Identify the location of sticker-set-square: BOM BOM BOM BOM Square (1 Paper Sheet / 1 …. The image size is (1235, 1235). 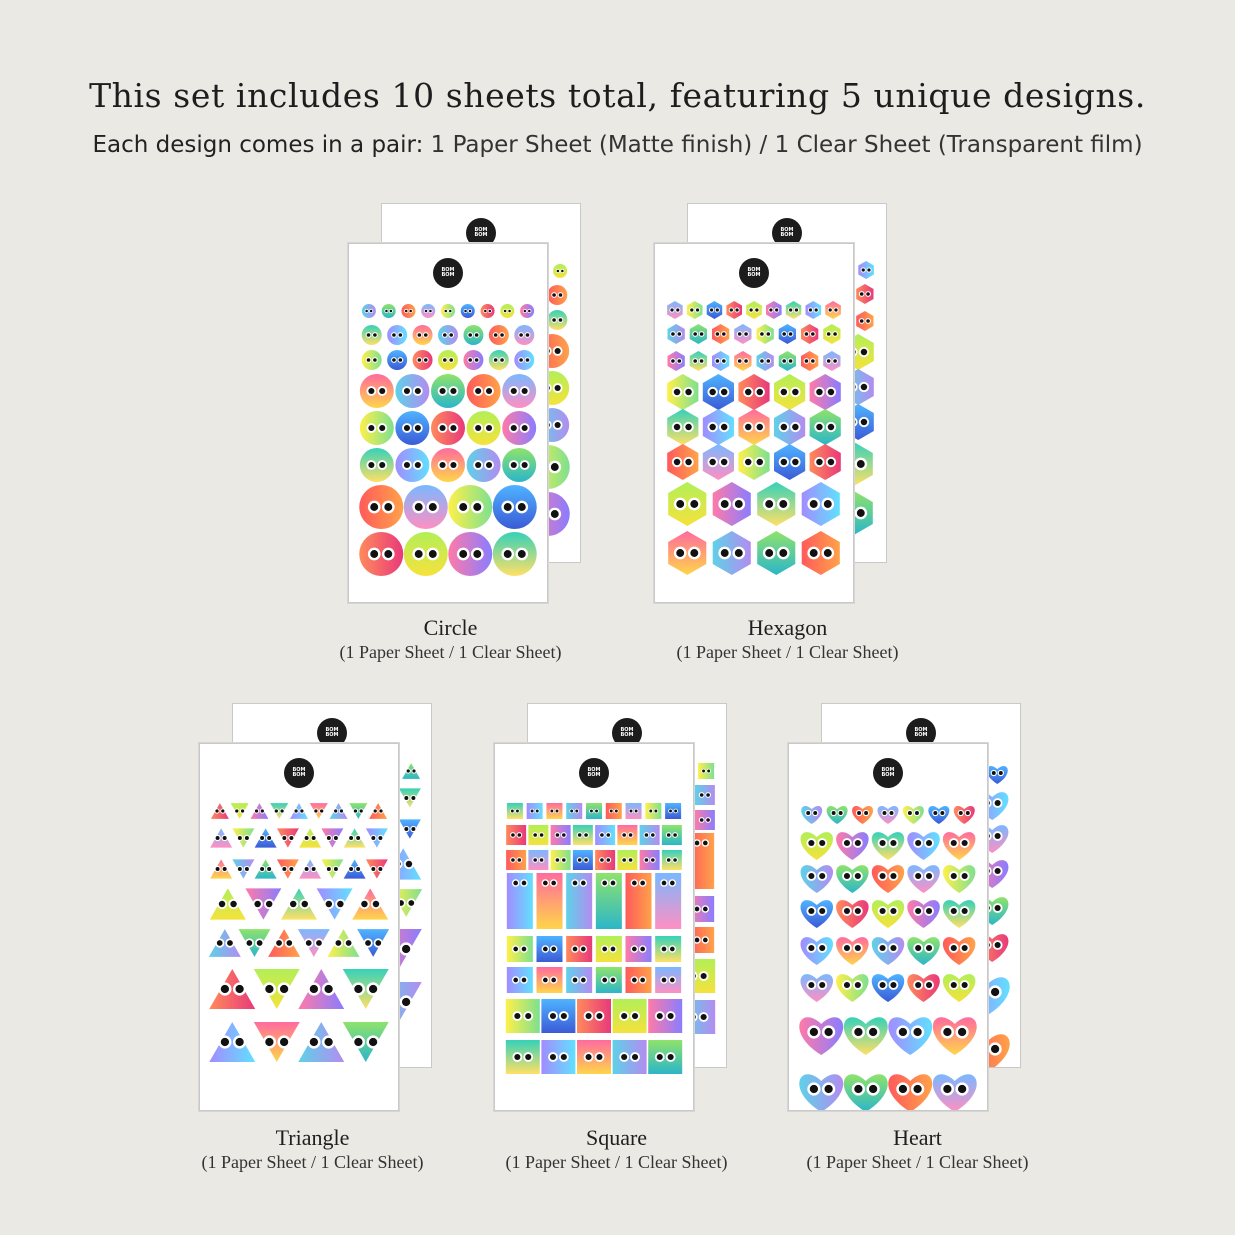
(610, 937).